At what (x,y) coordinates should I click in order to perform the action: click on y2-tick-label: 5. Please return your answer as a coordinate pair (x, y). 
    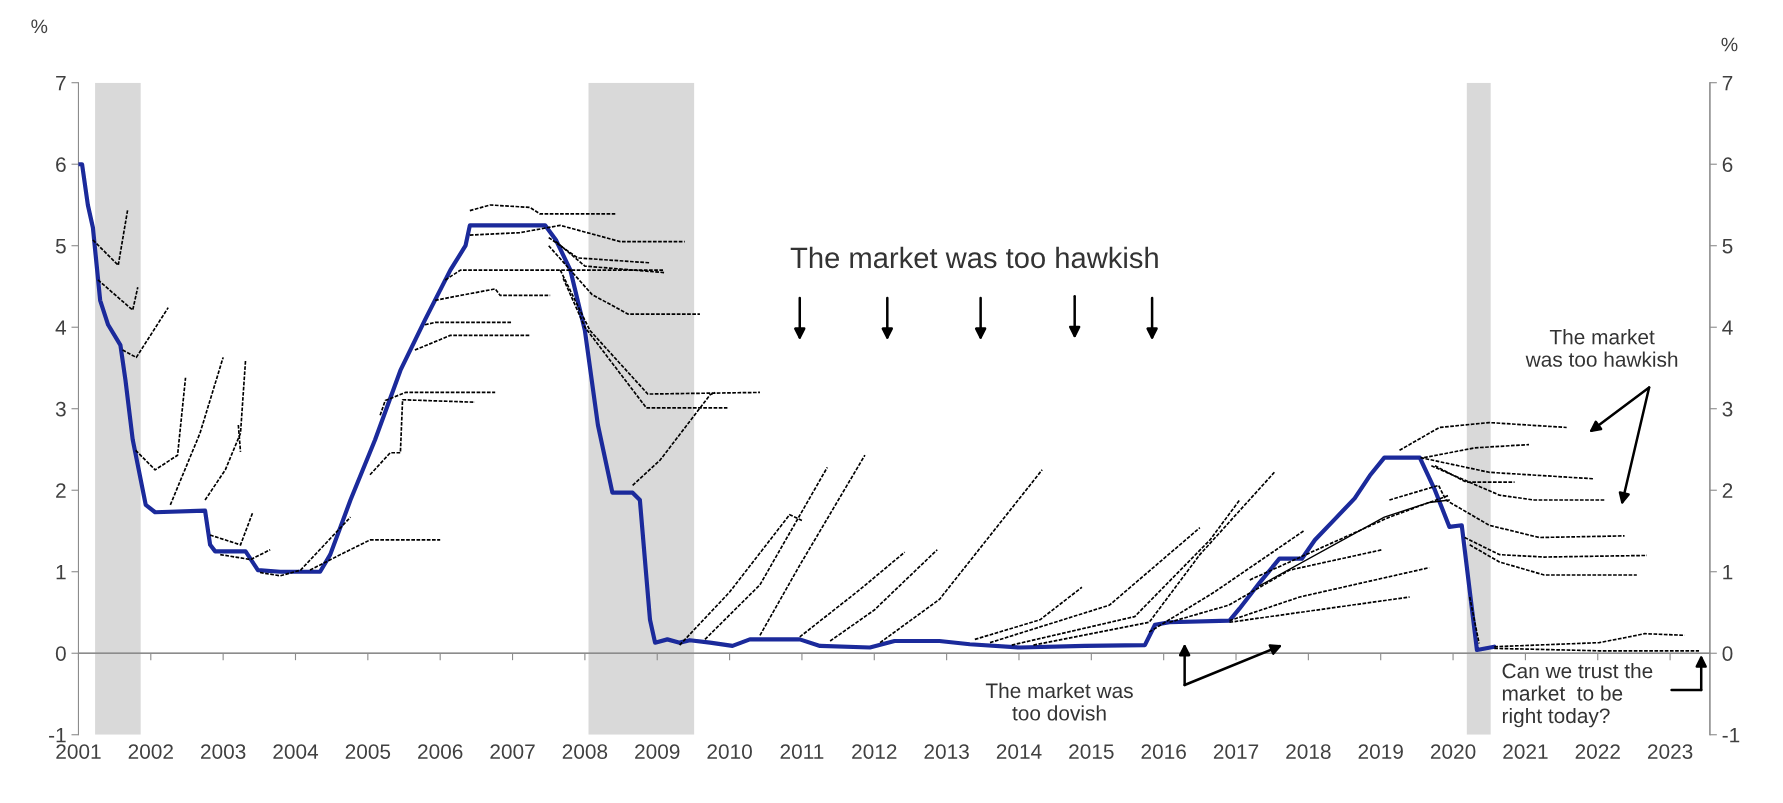
    Looking at the image, I should click on (1727, 246).